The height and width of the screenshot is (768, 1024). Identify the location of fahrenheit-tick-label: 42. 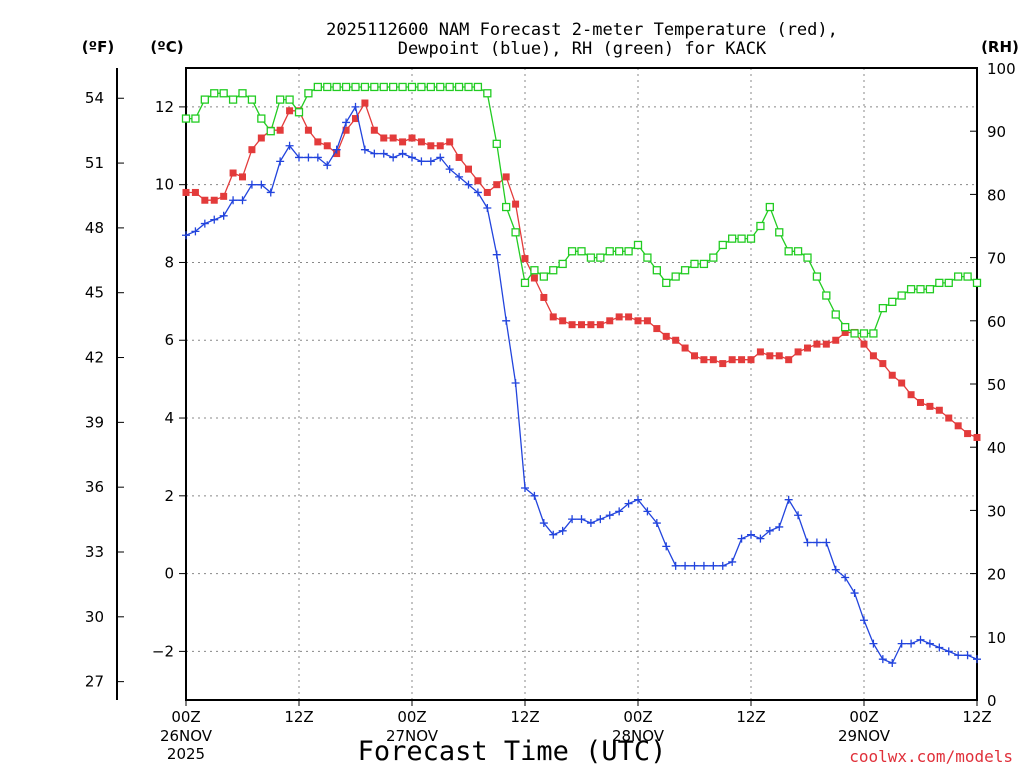
(94, 358).